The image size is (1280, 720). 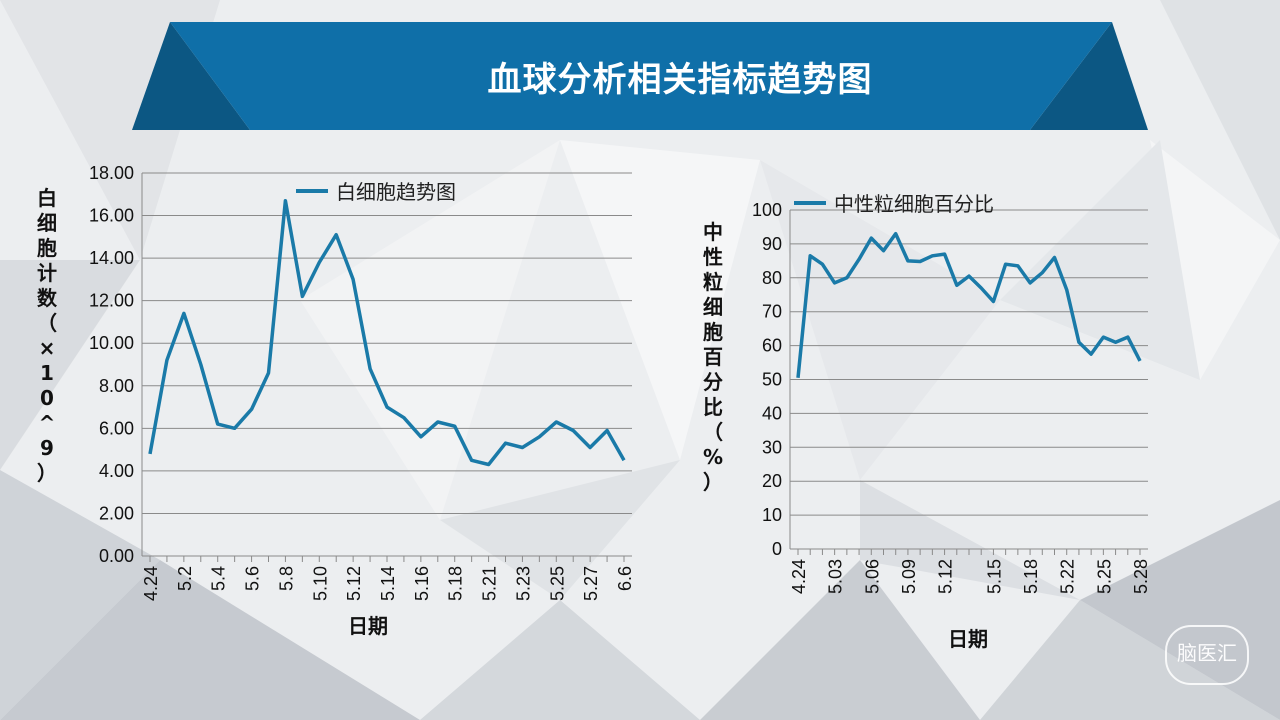 What do you see at coordinates (767, 210) in the screenshot?
I see `y-tick-label: 100` at bounding box center [767, 210].